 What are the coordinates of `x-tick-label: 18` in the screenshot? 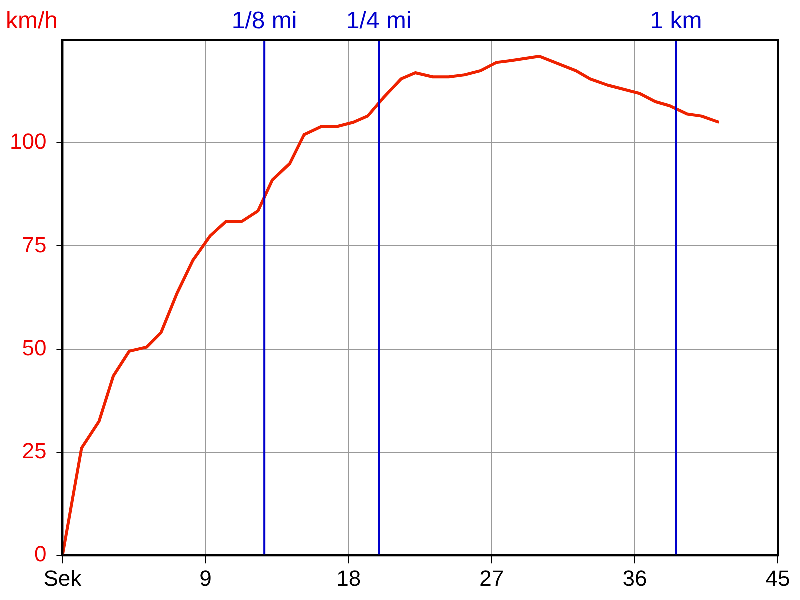 It's located at (349, 578).